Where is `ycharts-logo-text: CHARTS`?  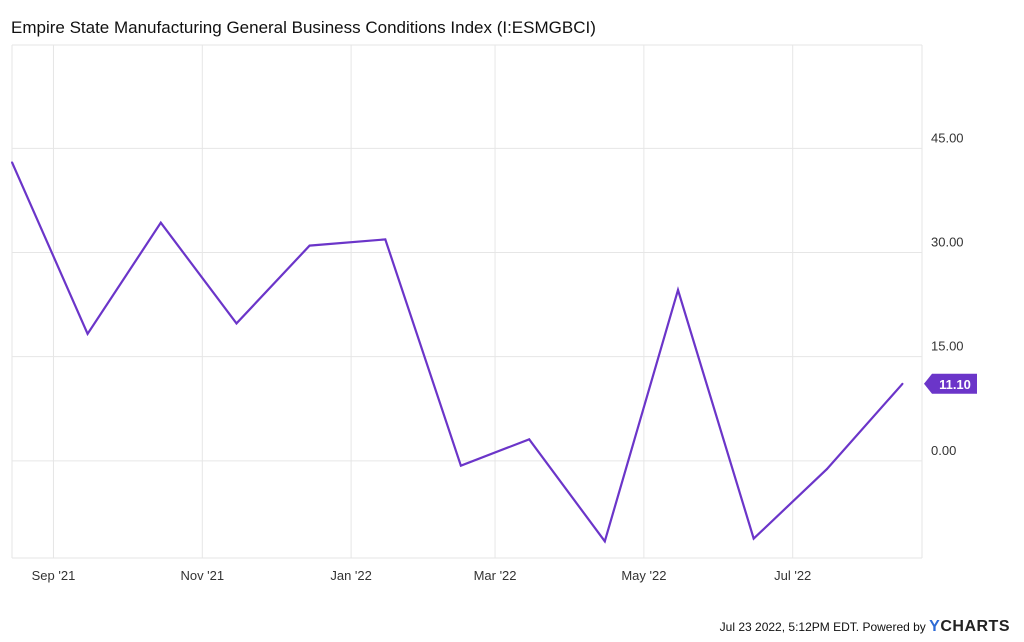 ycharts-logo-text: CHARTS is located at coordinates (975, 626).